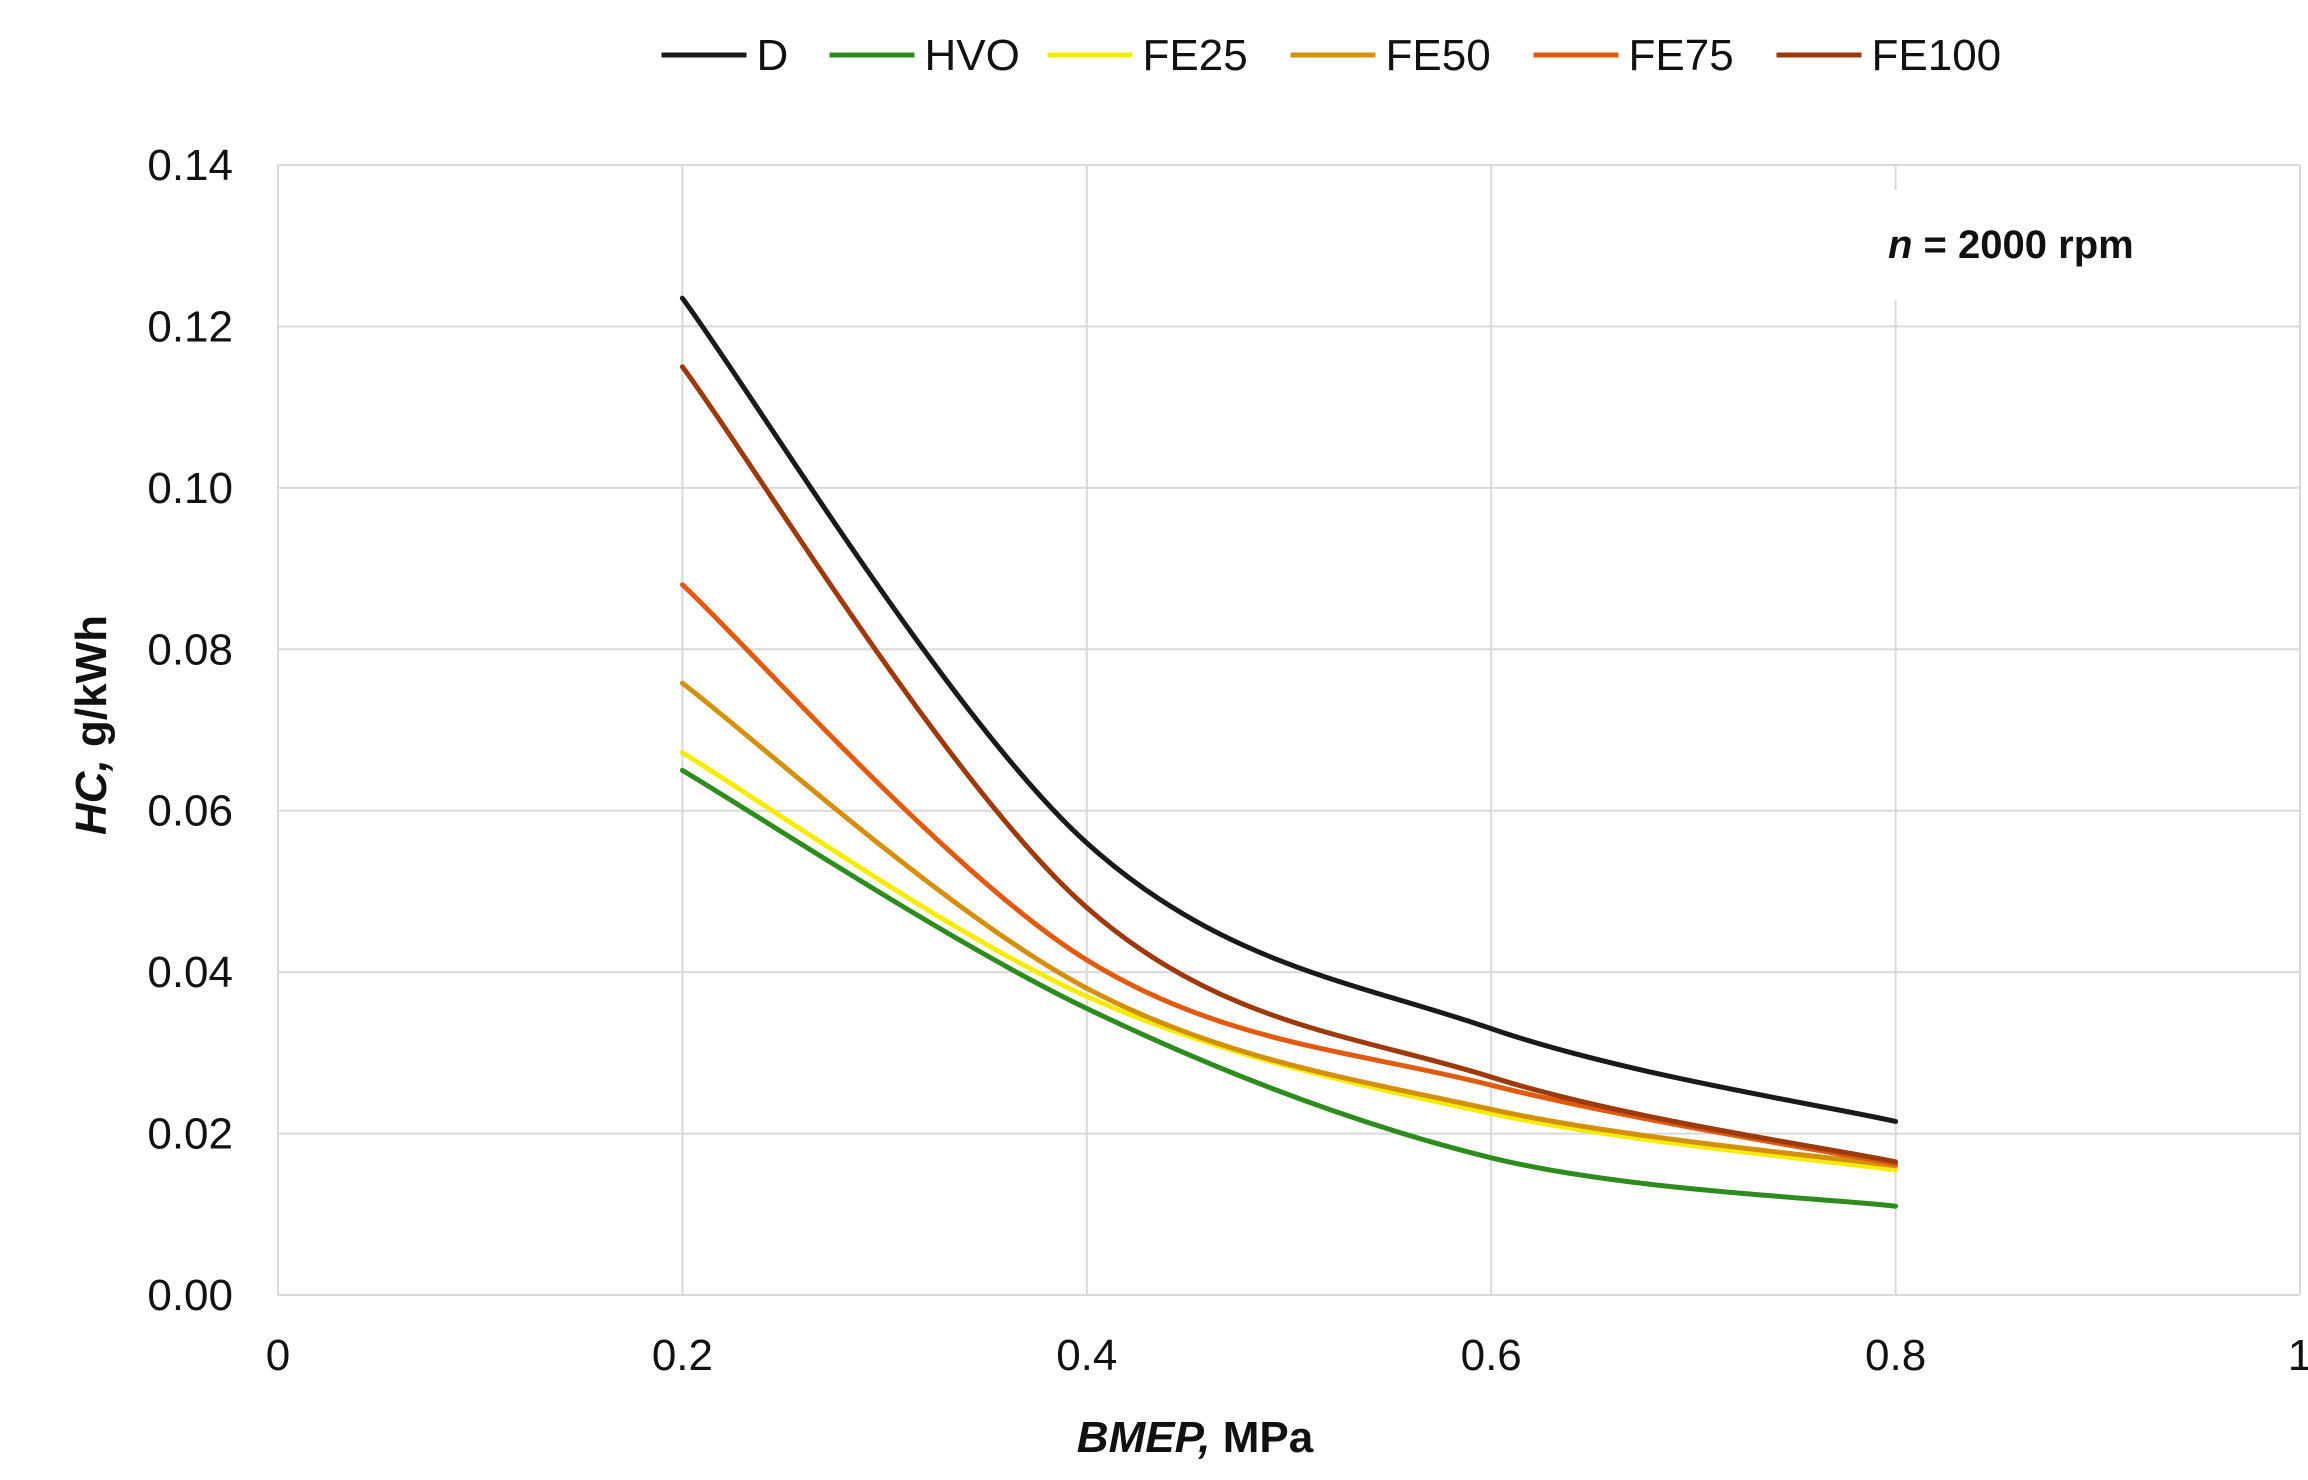  Describe the element at coordinates (190, 811) in the screenshot. I see `y-tick-label: 0.06` at that location.